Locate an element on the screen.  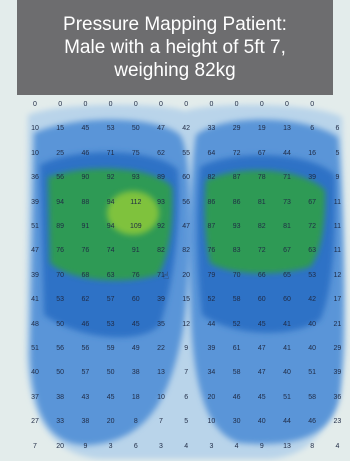
grid-cell: 75 is located at coordinates (135, 153).